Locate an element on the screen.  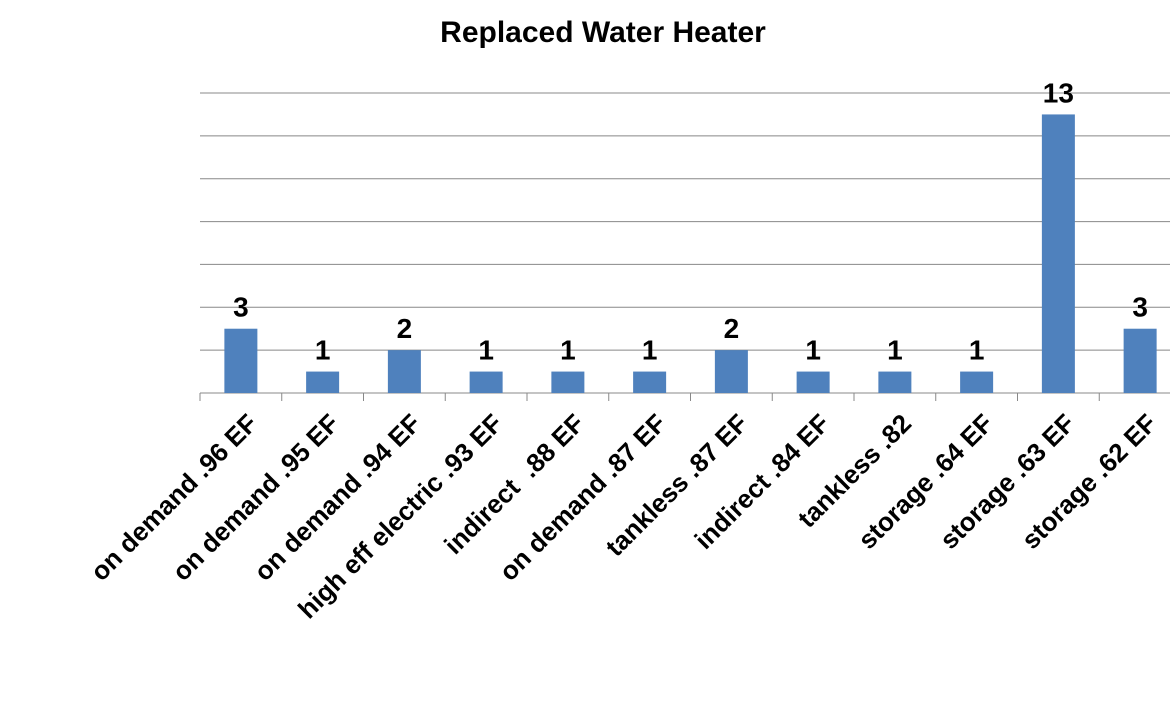
x-tick-label: tankless .87 EF is located at coordinates (677, 485).